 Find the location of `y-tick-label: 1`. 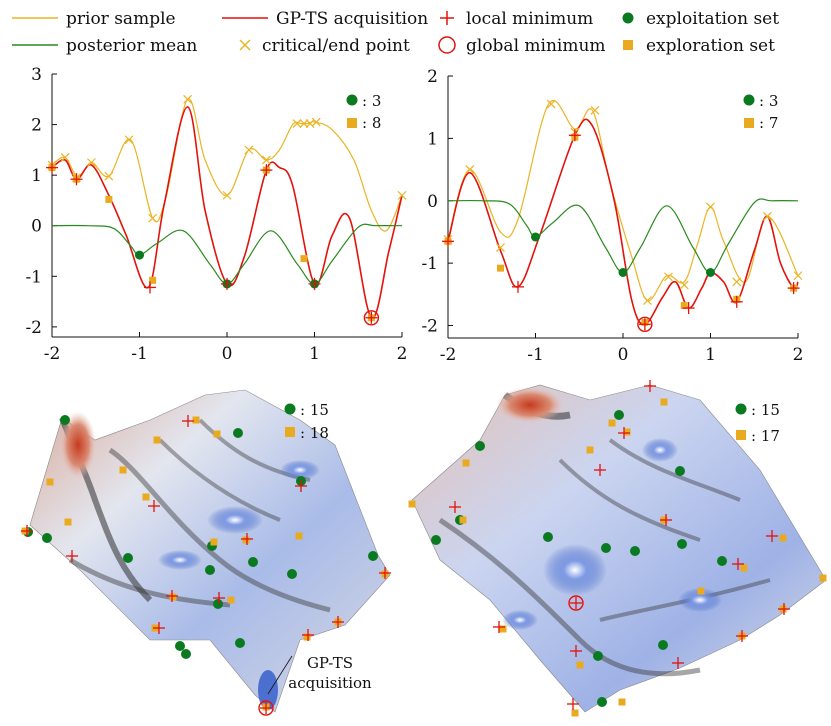

y-tick-label: 1 is located at coordinates (36, 176).